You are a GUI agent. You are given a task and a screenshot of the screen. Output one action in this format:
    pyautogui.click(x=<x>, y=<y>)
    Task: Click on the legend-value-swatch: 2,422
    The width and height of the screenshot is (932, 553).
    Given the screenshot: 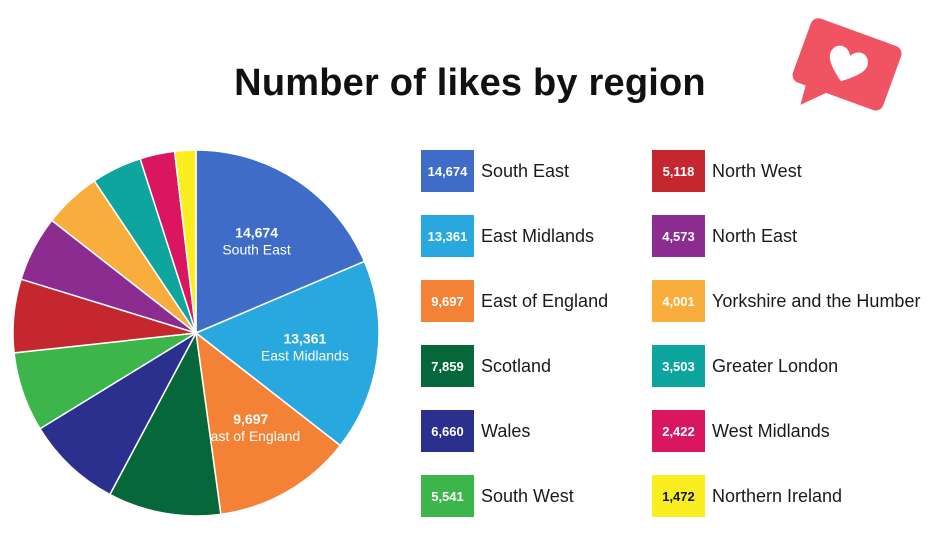 What is the action you would take?
    pyautogui.click(x=678, y=431)
    